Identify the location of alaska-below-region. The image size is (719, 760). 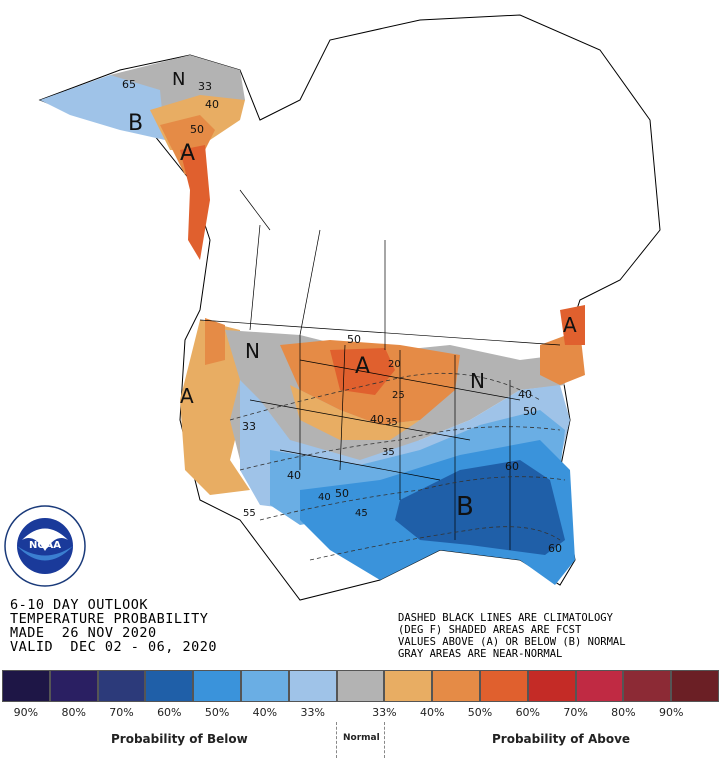
(102, 107).